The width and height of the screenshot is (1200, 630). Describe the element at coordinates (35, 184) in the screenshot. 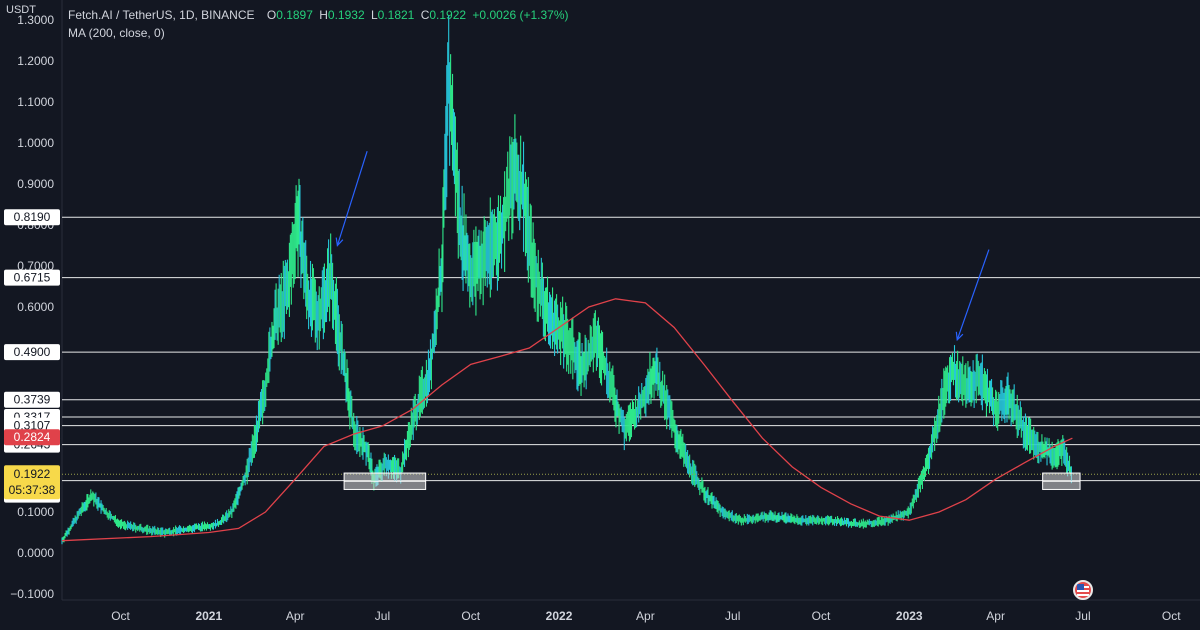

I see `y-tick-label: 0.9000` at that location.